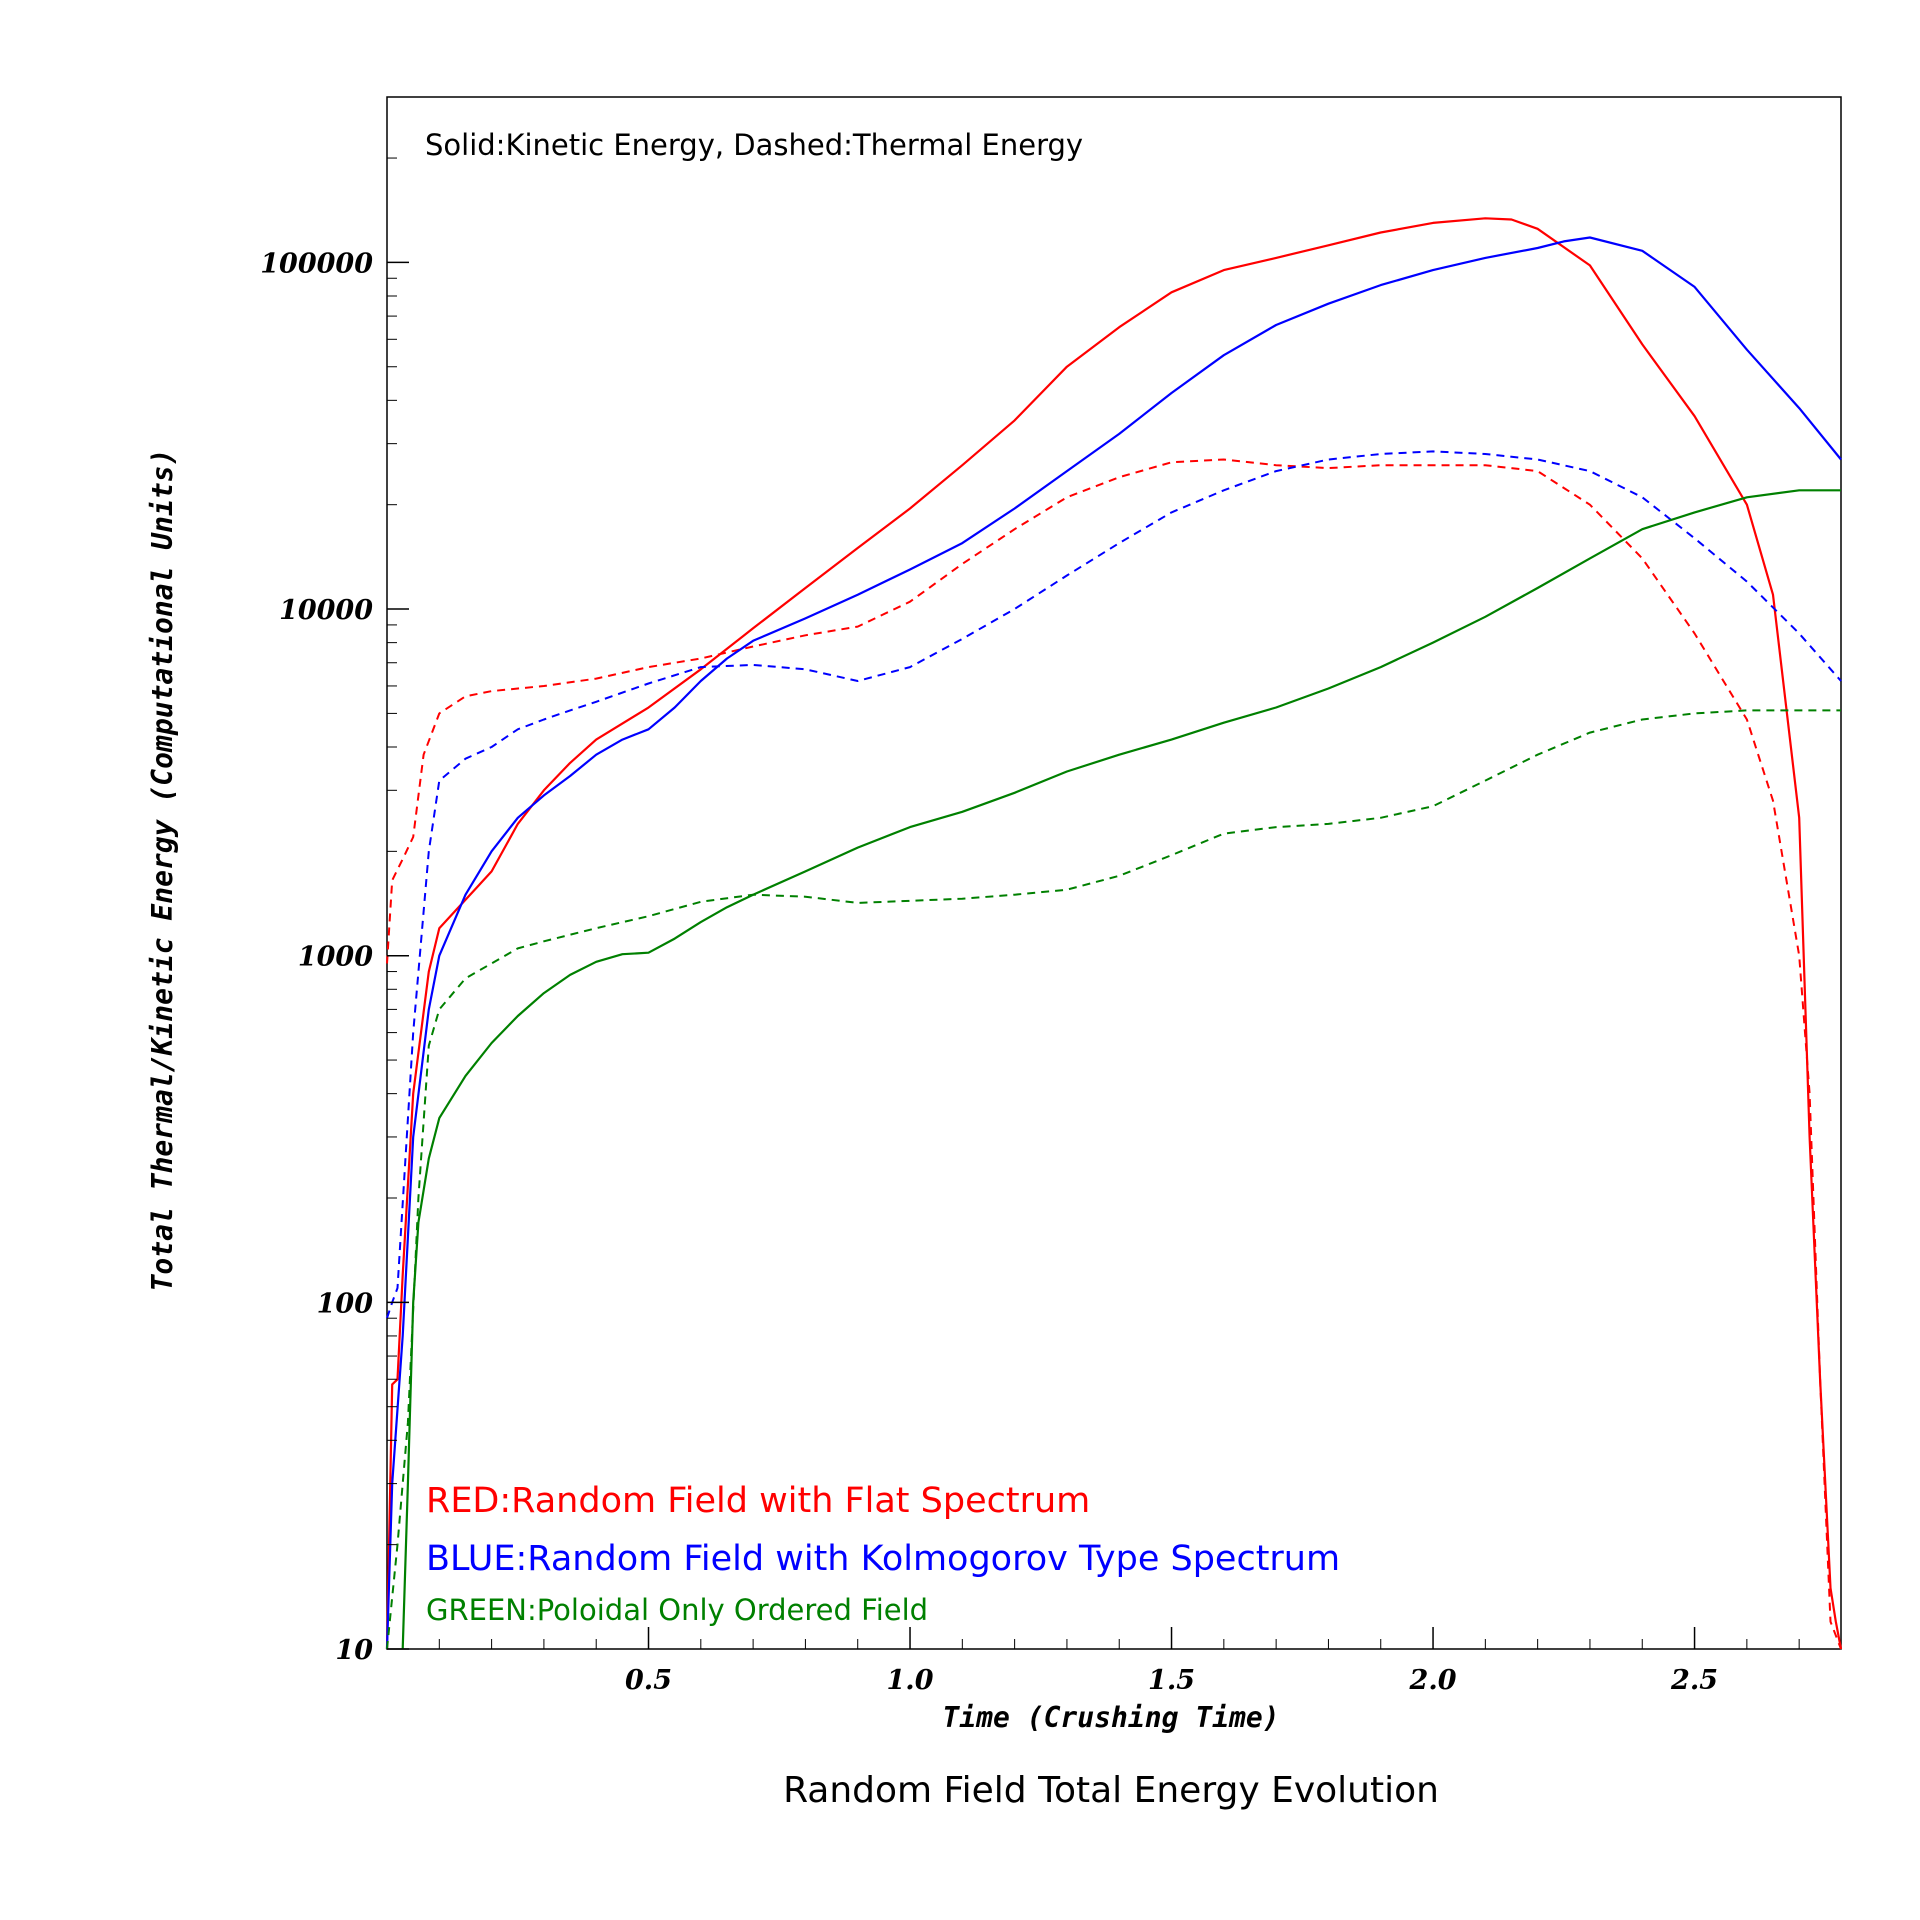 The width and height of the screenshot is (1920, 1920). Describe the element at coordinates (334, 881) in the screenshot. I see `y-axis-ticks: 10 100 1000 10000 100000` at that location.